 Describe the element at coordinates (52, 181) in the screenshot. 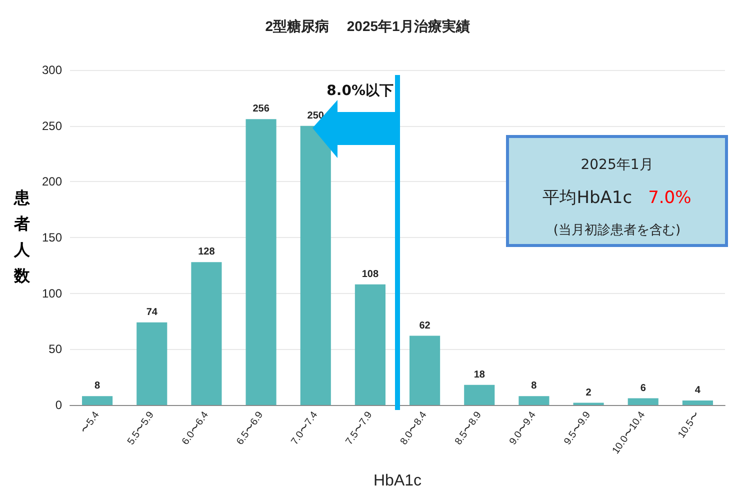

I see `y-tick-label: 200` at that location.